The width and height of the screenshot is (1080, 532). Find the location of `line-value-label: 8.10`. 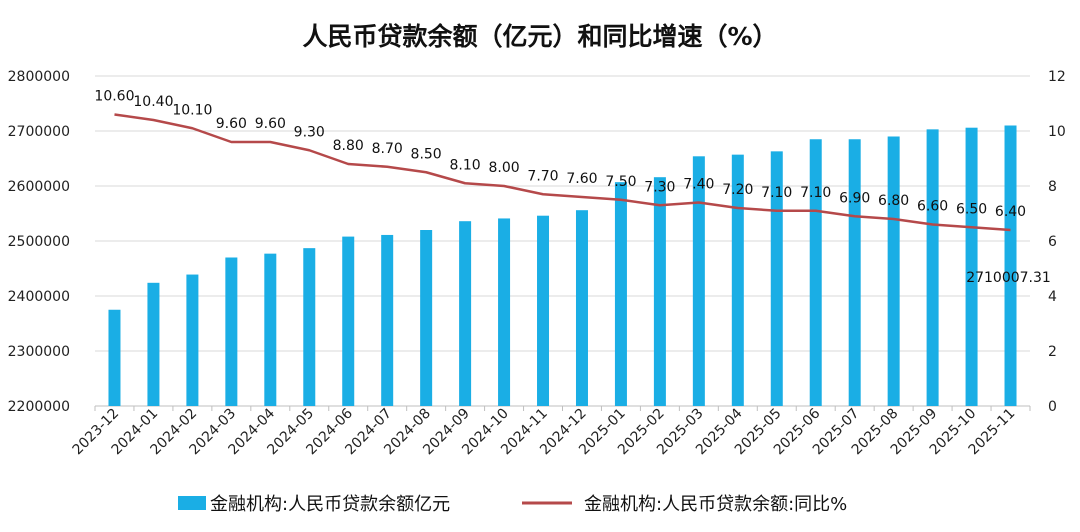

line-value-label: 8.10 is located at coordinates (465, 165).